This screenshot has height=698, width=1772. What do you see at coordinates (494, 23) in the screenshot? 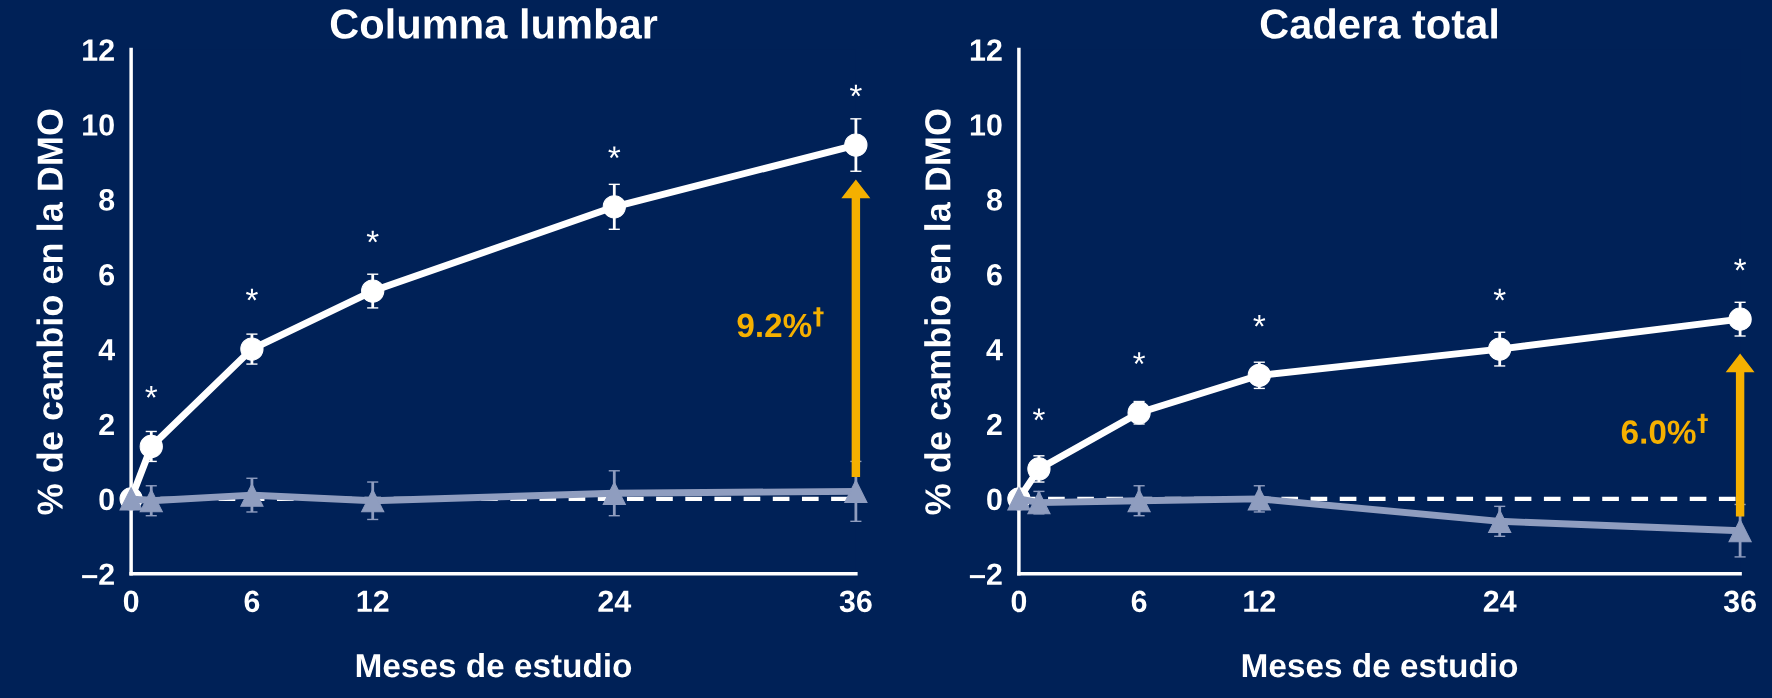
I see `chart-title: Columna lumbar` at bounding box center [494, 23].